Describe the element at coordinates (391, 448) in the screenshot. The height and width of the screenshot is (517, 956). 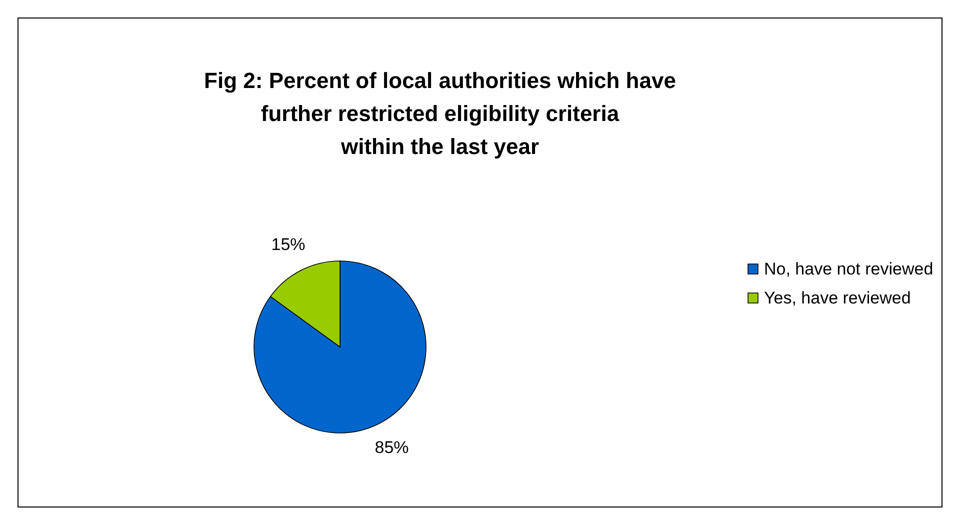
I see `data-label: 85%` at that location.